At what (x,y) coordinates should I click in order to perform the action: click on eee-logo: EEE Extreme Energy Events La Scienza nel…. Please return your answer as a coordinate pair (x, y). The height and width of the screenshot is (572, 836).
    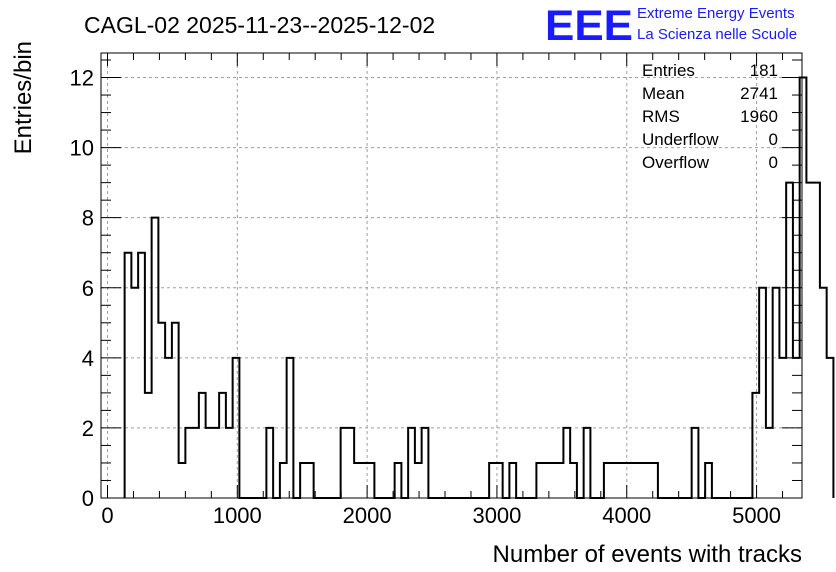
    Looking at the image, I should click on (671, 26).